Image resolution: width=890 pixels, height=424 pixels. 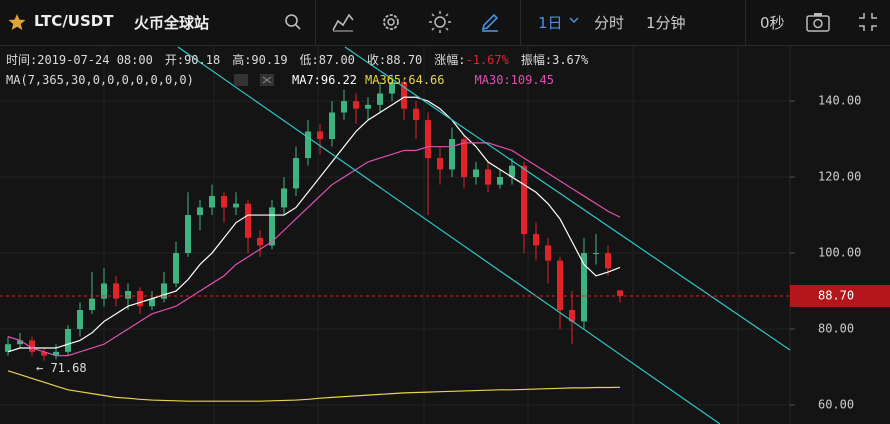 I want to click on settings-icon, so click(x=391, y=22).